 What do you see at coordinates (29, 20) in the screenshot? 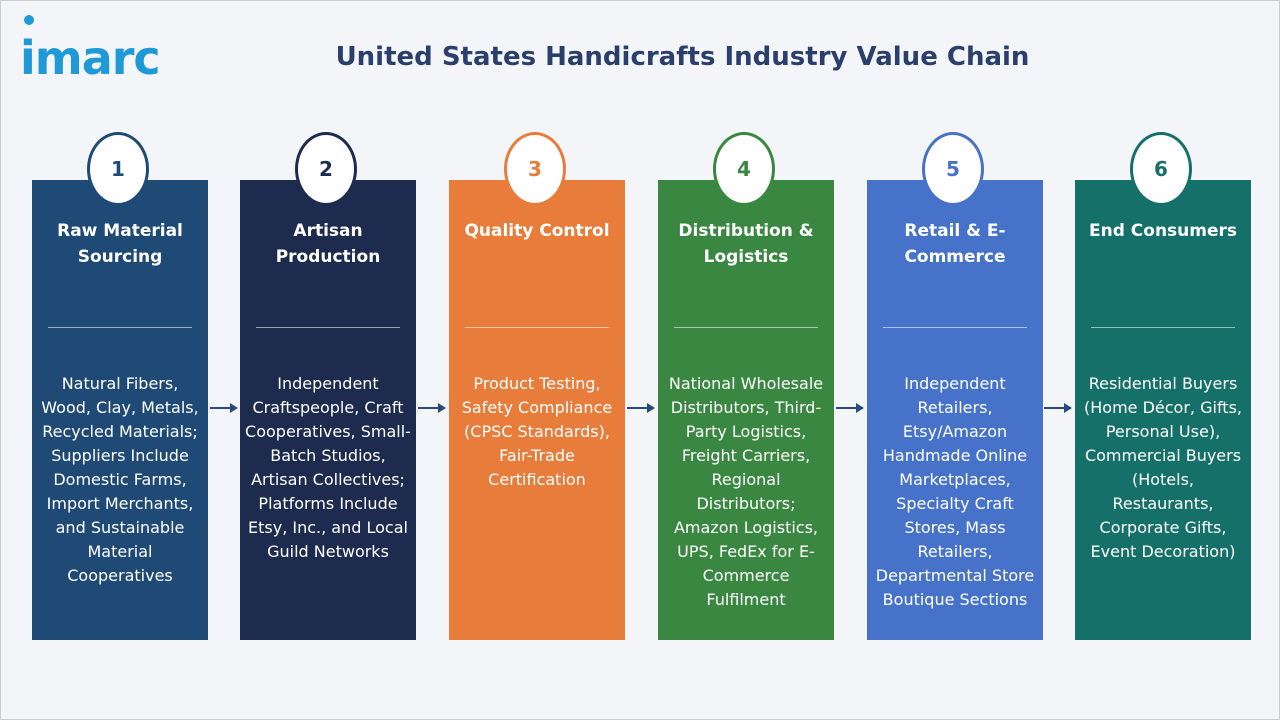
I see `logo-dot-icon` at bounding box center [29, 20].